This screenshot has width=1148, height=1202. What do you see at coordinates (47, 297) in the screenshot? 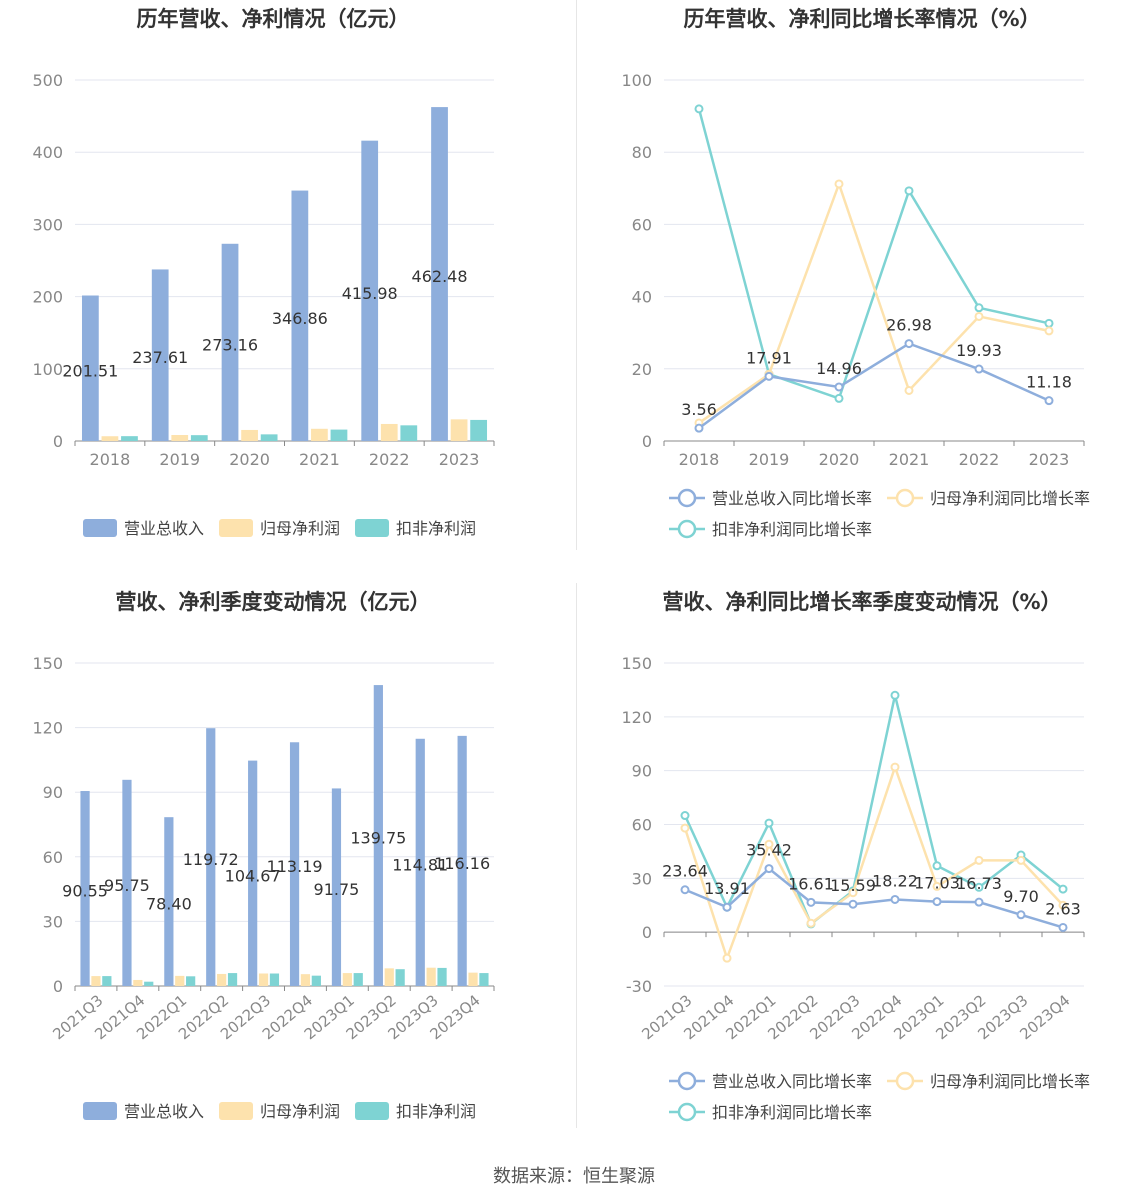
I see `y-tick-label: 200` at bounding box center [47, 297].